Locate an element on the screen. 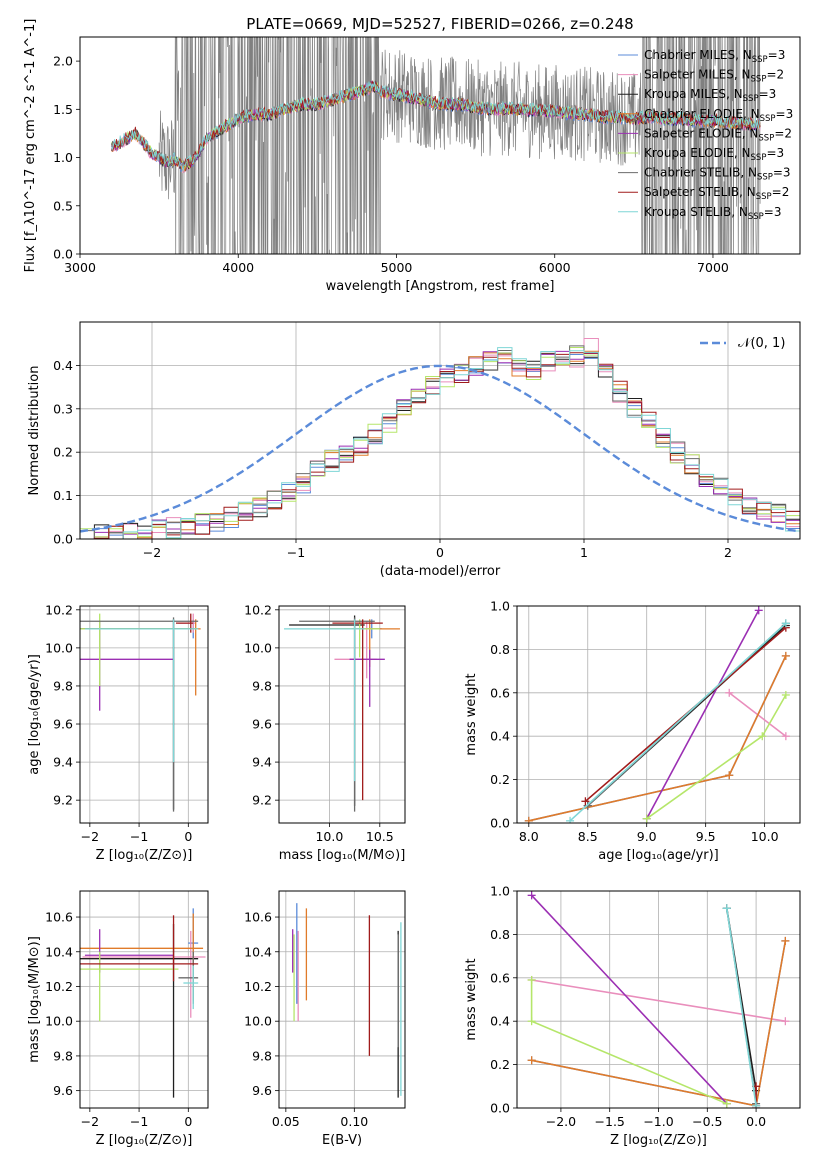 The height and width of the screenshot is (1170, 819). x-axis-label: E(B-V) is located at coordinates (342, 1140).